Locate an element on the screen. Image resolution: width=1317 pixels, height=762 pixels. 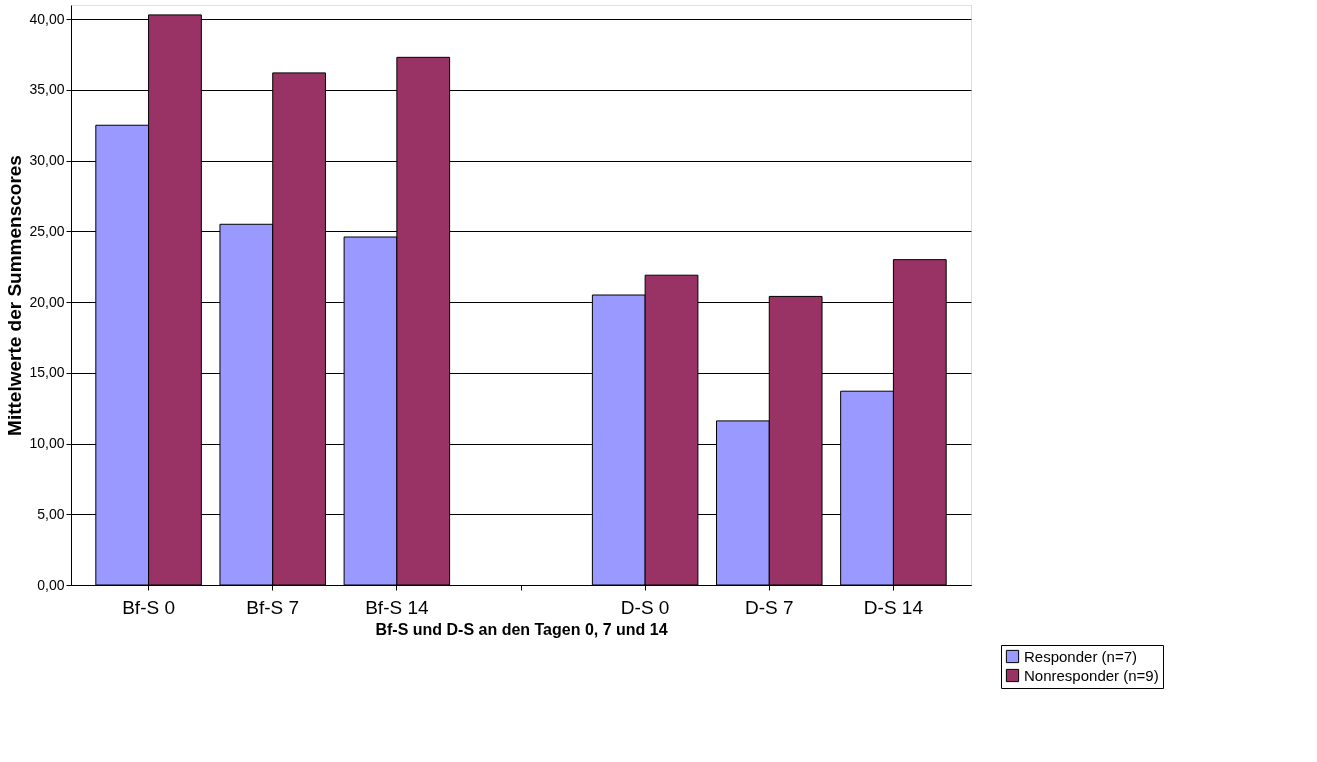
y-tick-label: 5,00 is located at coordinates (51, 513).